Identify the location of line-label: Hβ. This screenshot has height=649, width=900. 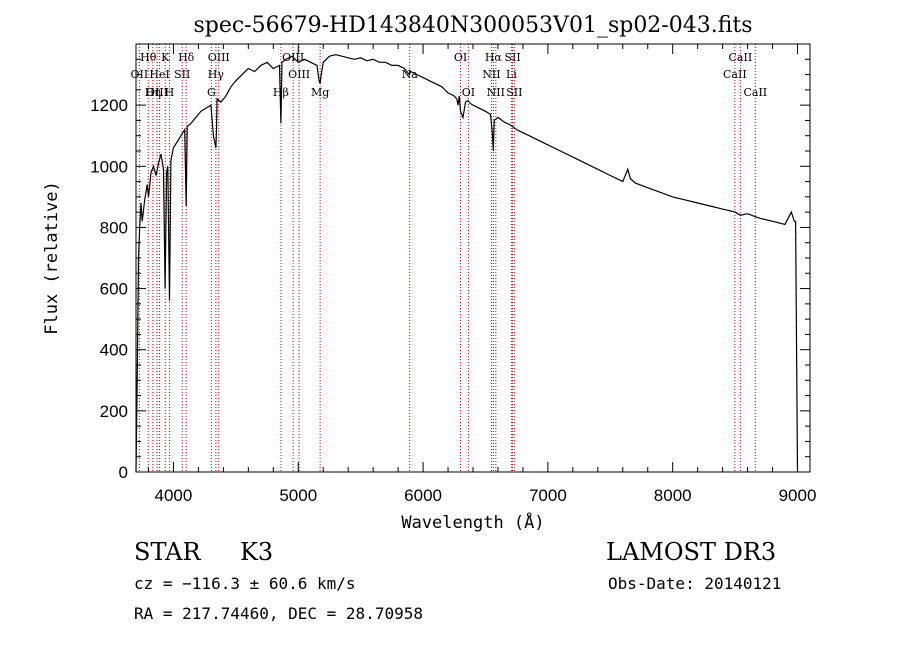
(281, 92).